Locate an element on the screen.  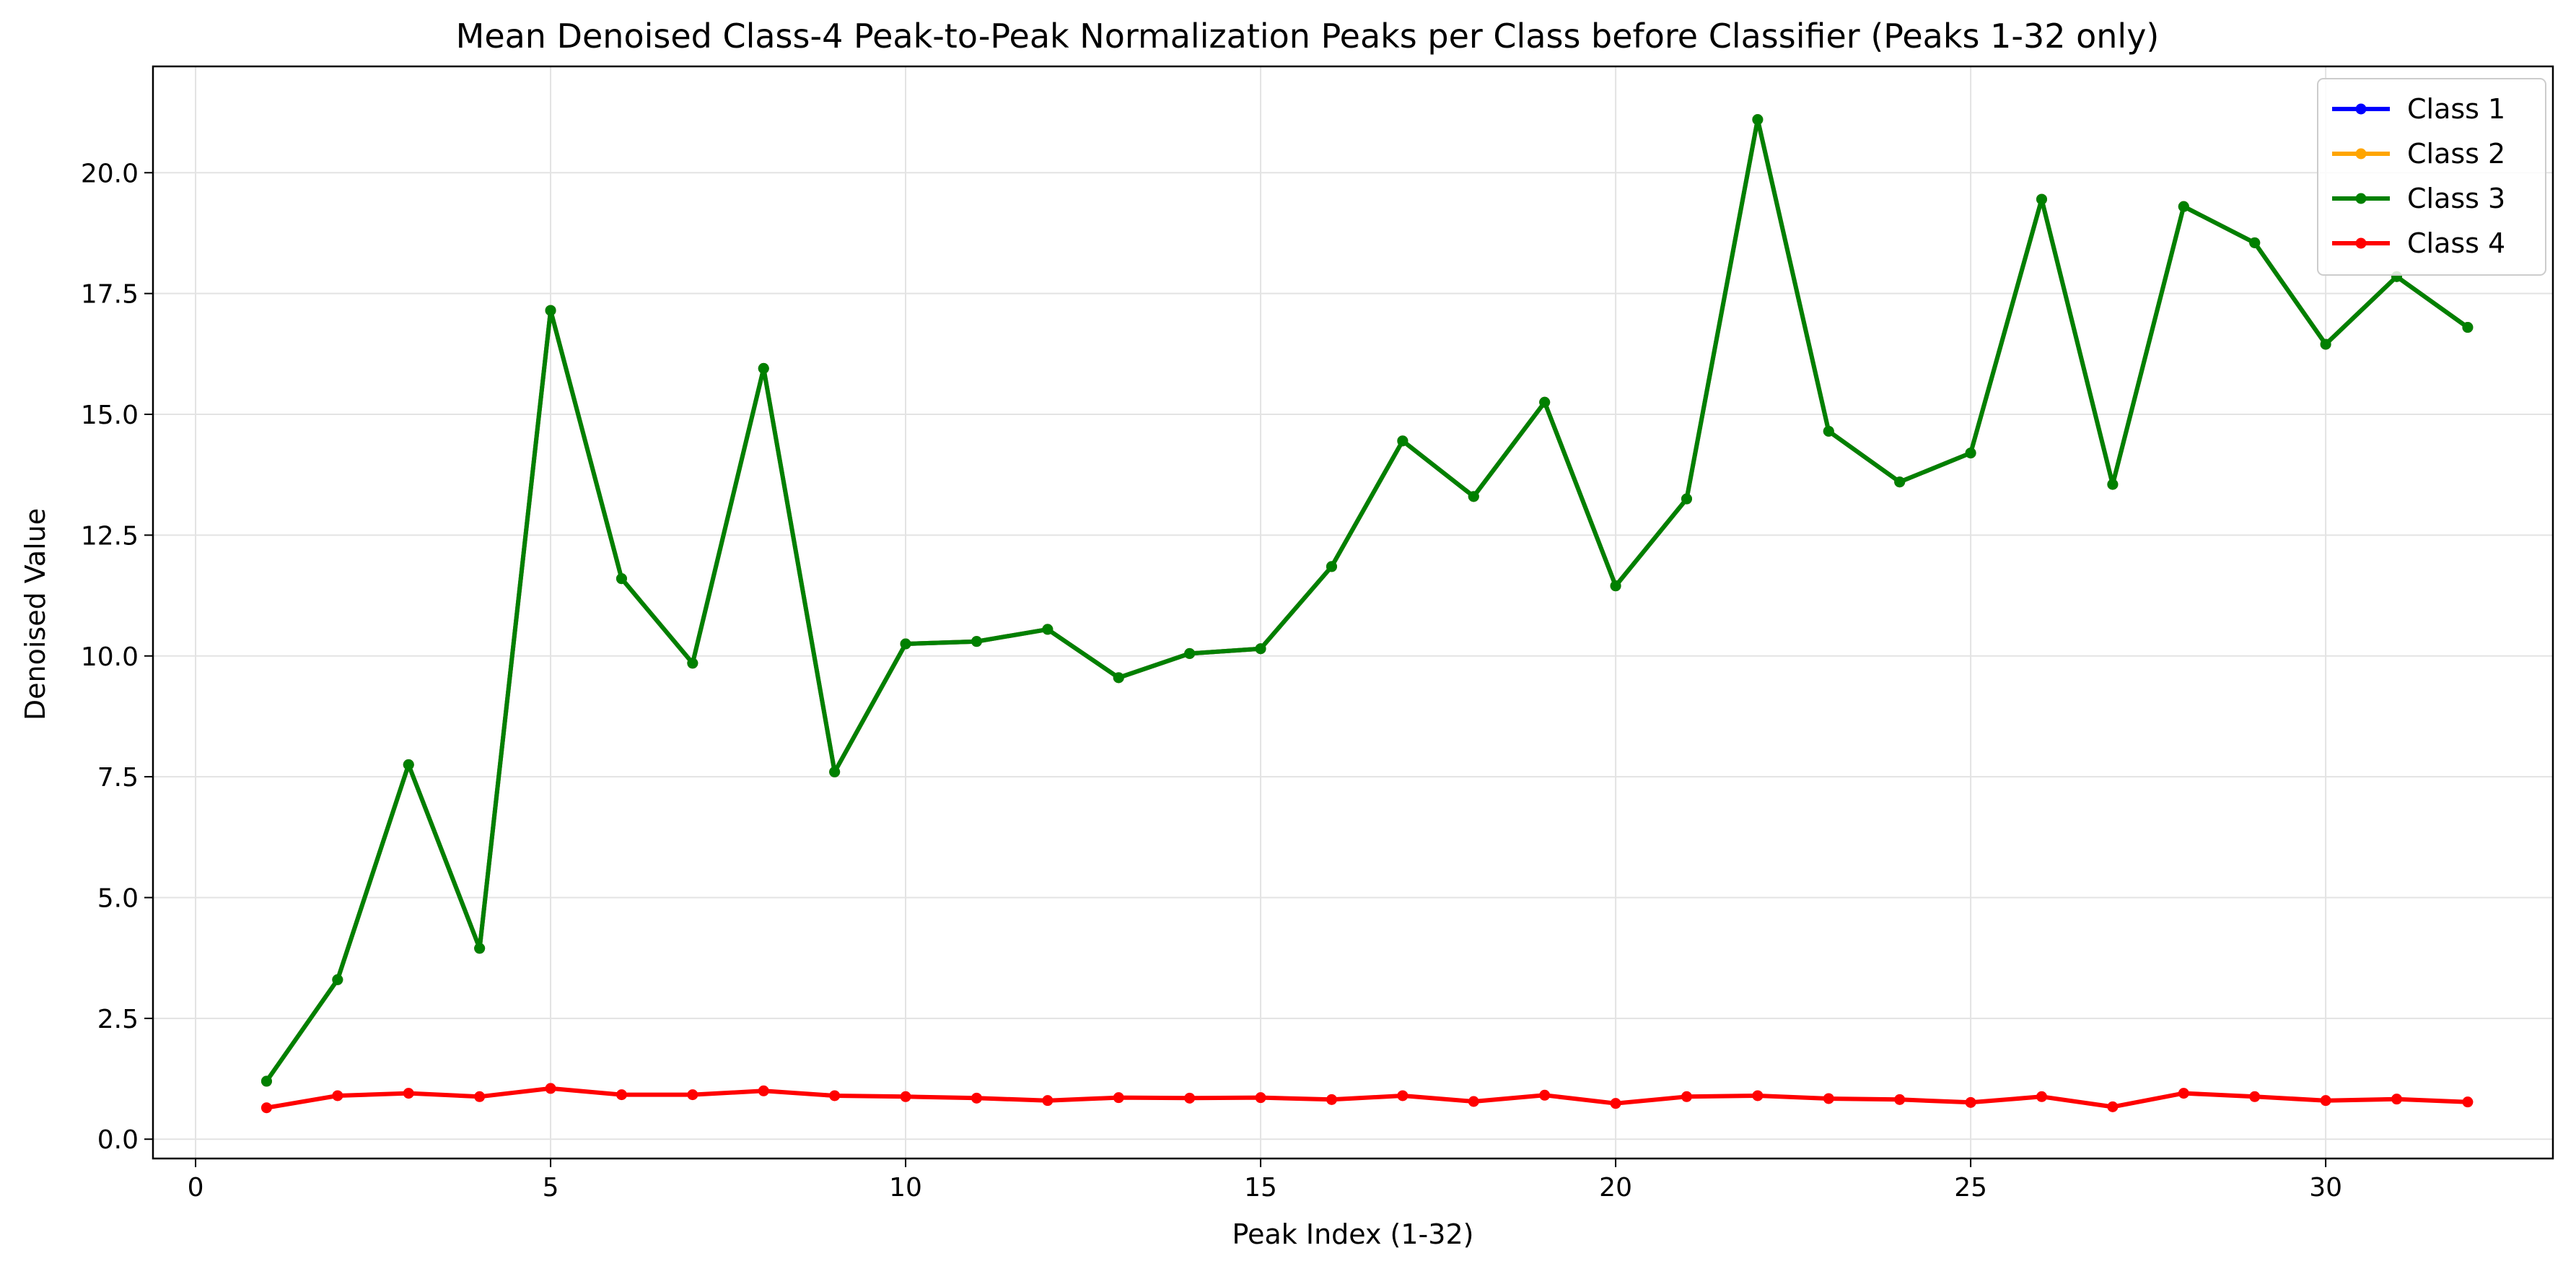
x-tick-label: 5 is located at coordinates (551, 1188).